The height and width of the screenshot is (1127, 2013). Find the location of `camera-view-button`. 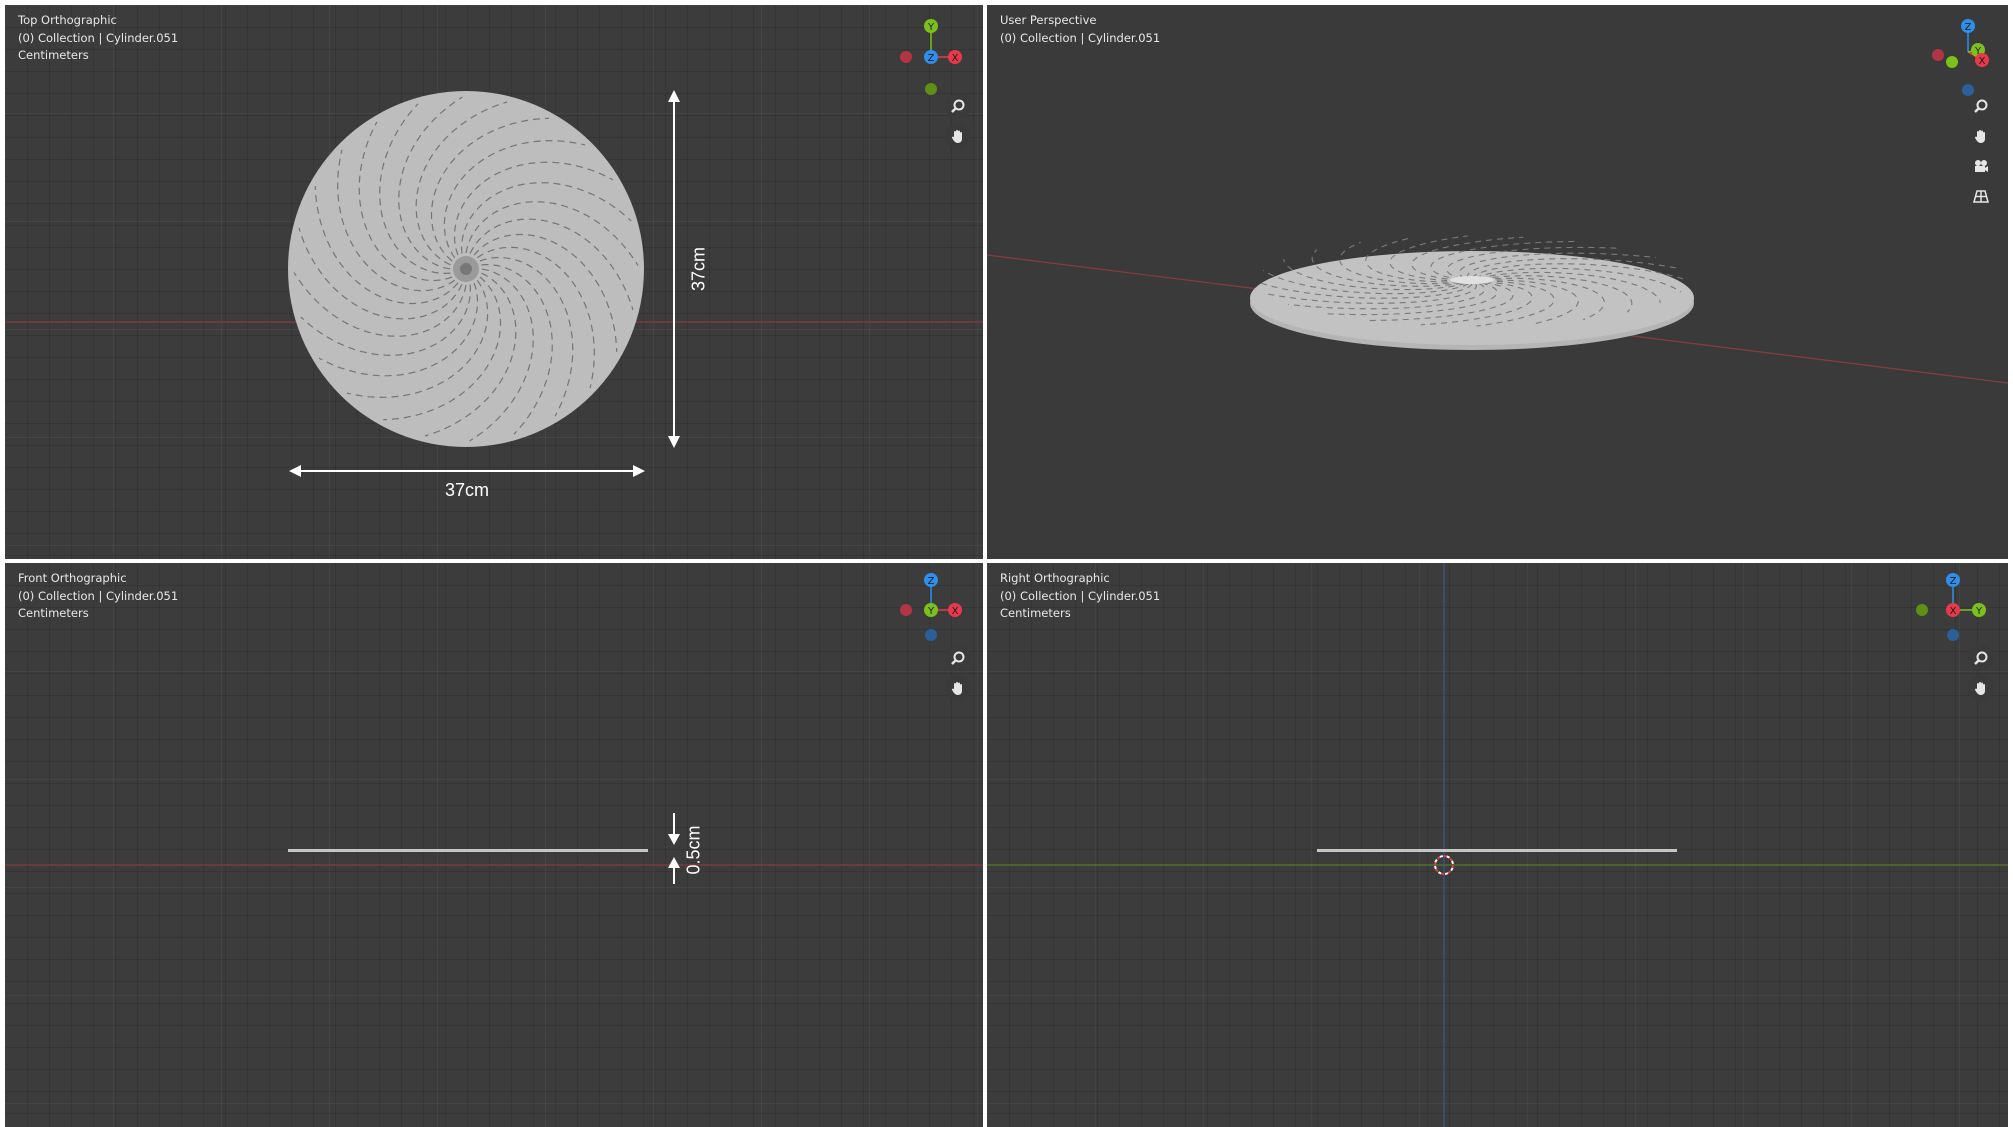

camera-view-button is located at coordinates (1981, 166).